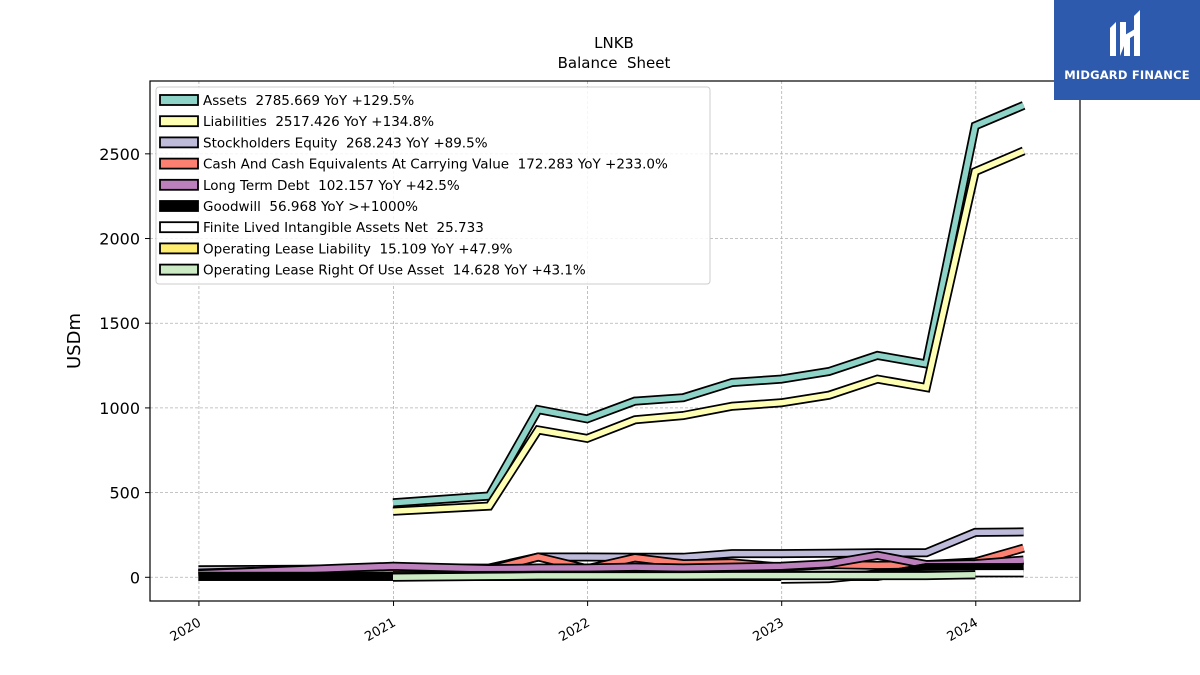 The height and width of the screenshot is (675, 1200). What do you see at coordinates (331, 186) in the screenshot?
I see `legend-entry: Long Term Debt 102.157 YoY +42.5%` at bounding box center [331, 186].